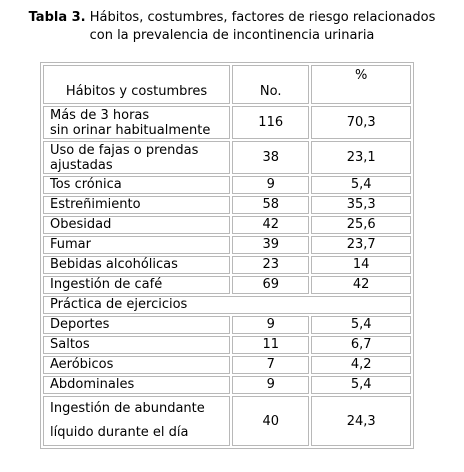 The width and height of the screenshot is (464, 472). Describe the element at coordinates (271, 285) in the screenshot. I see `row-number: 69` at that location.